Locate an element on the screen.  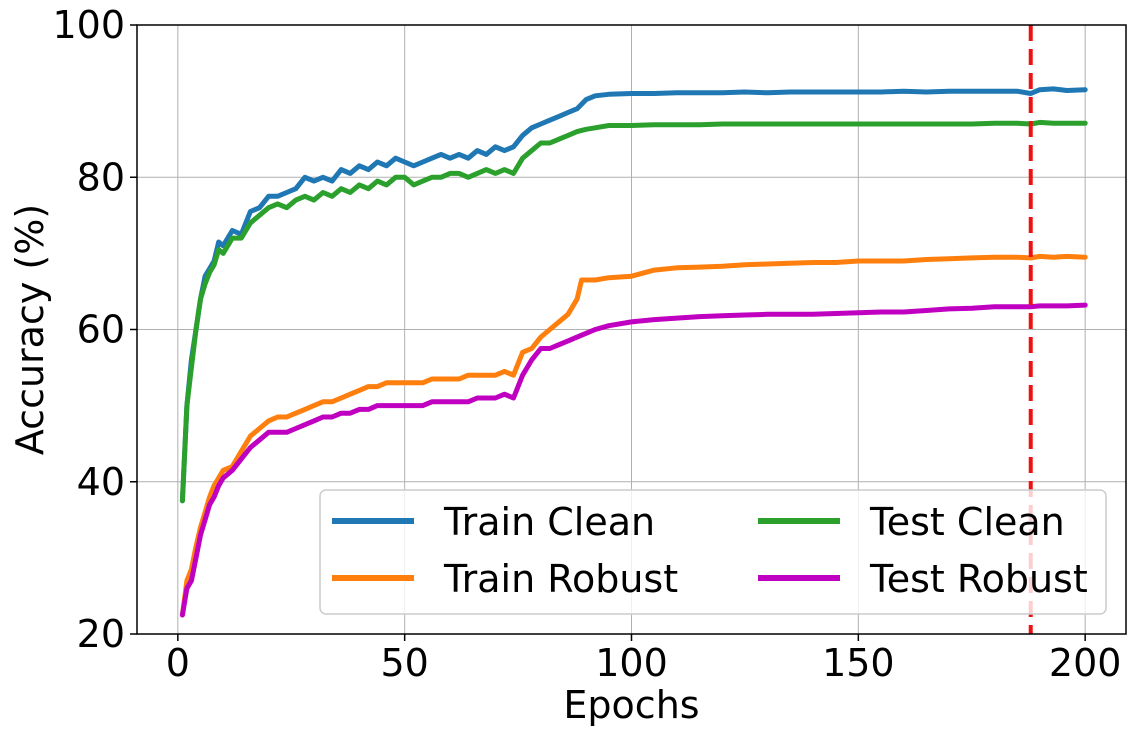
legend-box is located at coordinates (713, 552).